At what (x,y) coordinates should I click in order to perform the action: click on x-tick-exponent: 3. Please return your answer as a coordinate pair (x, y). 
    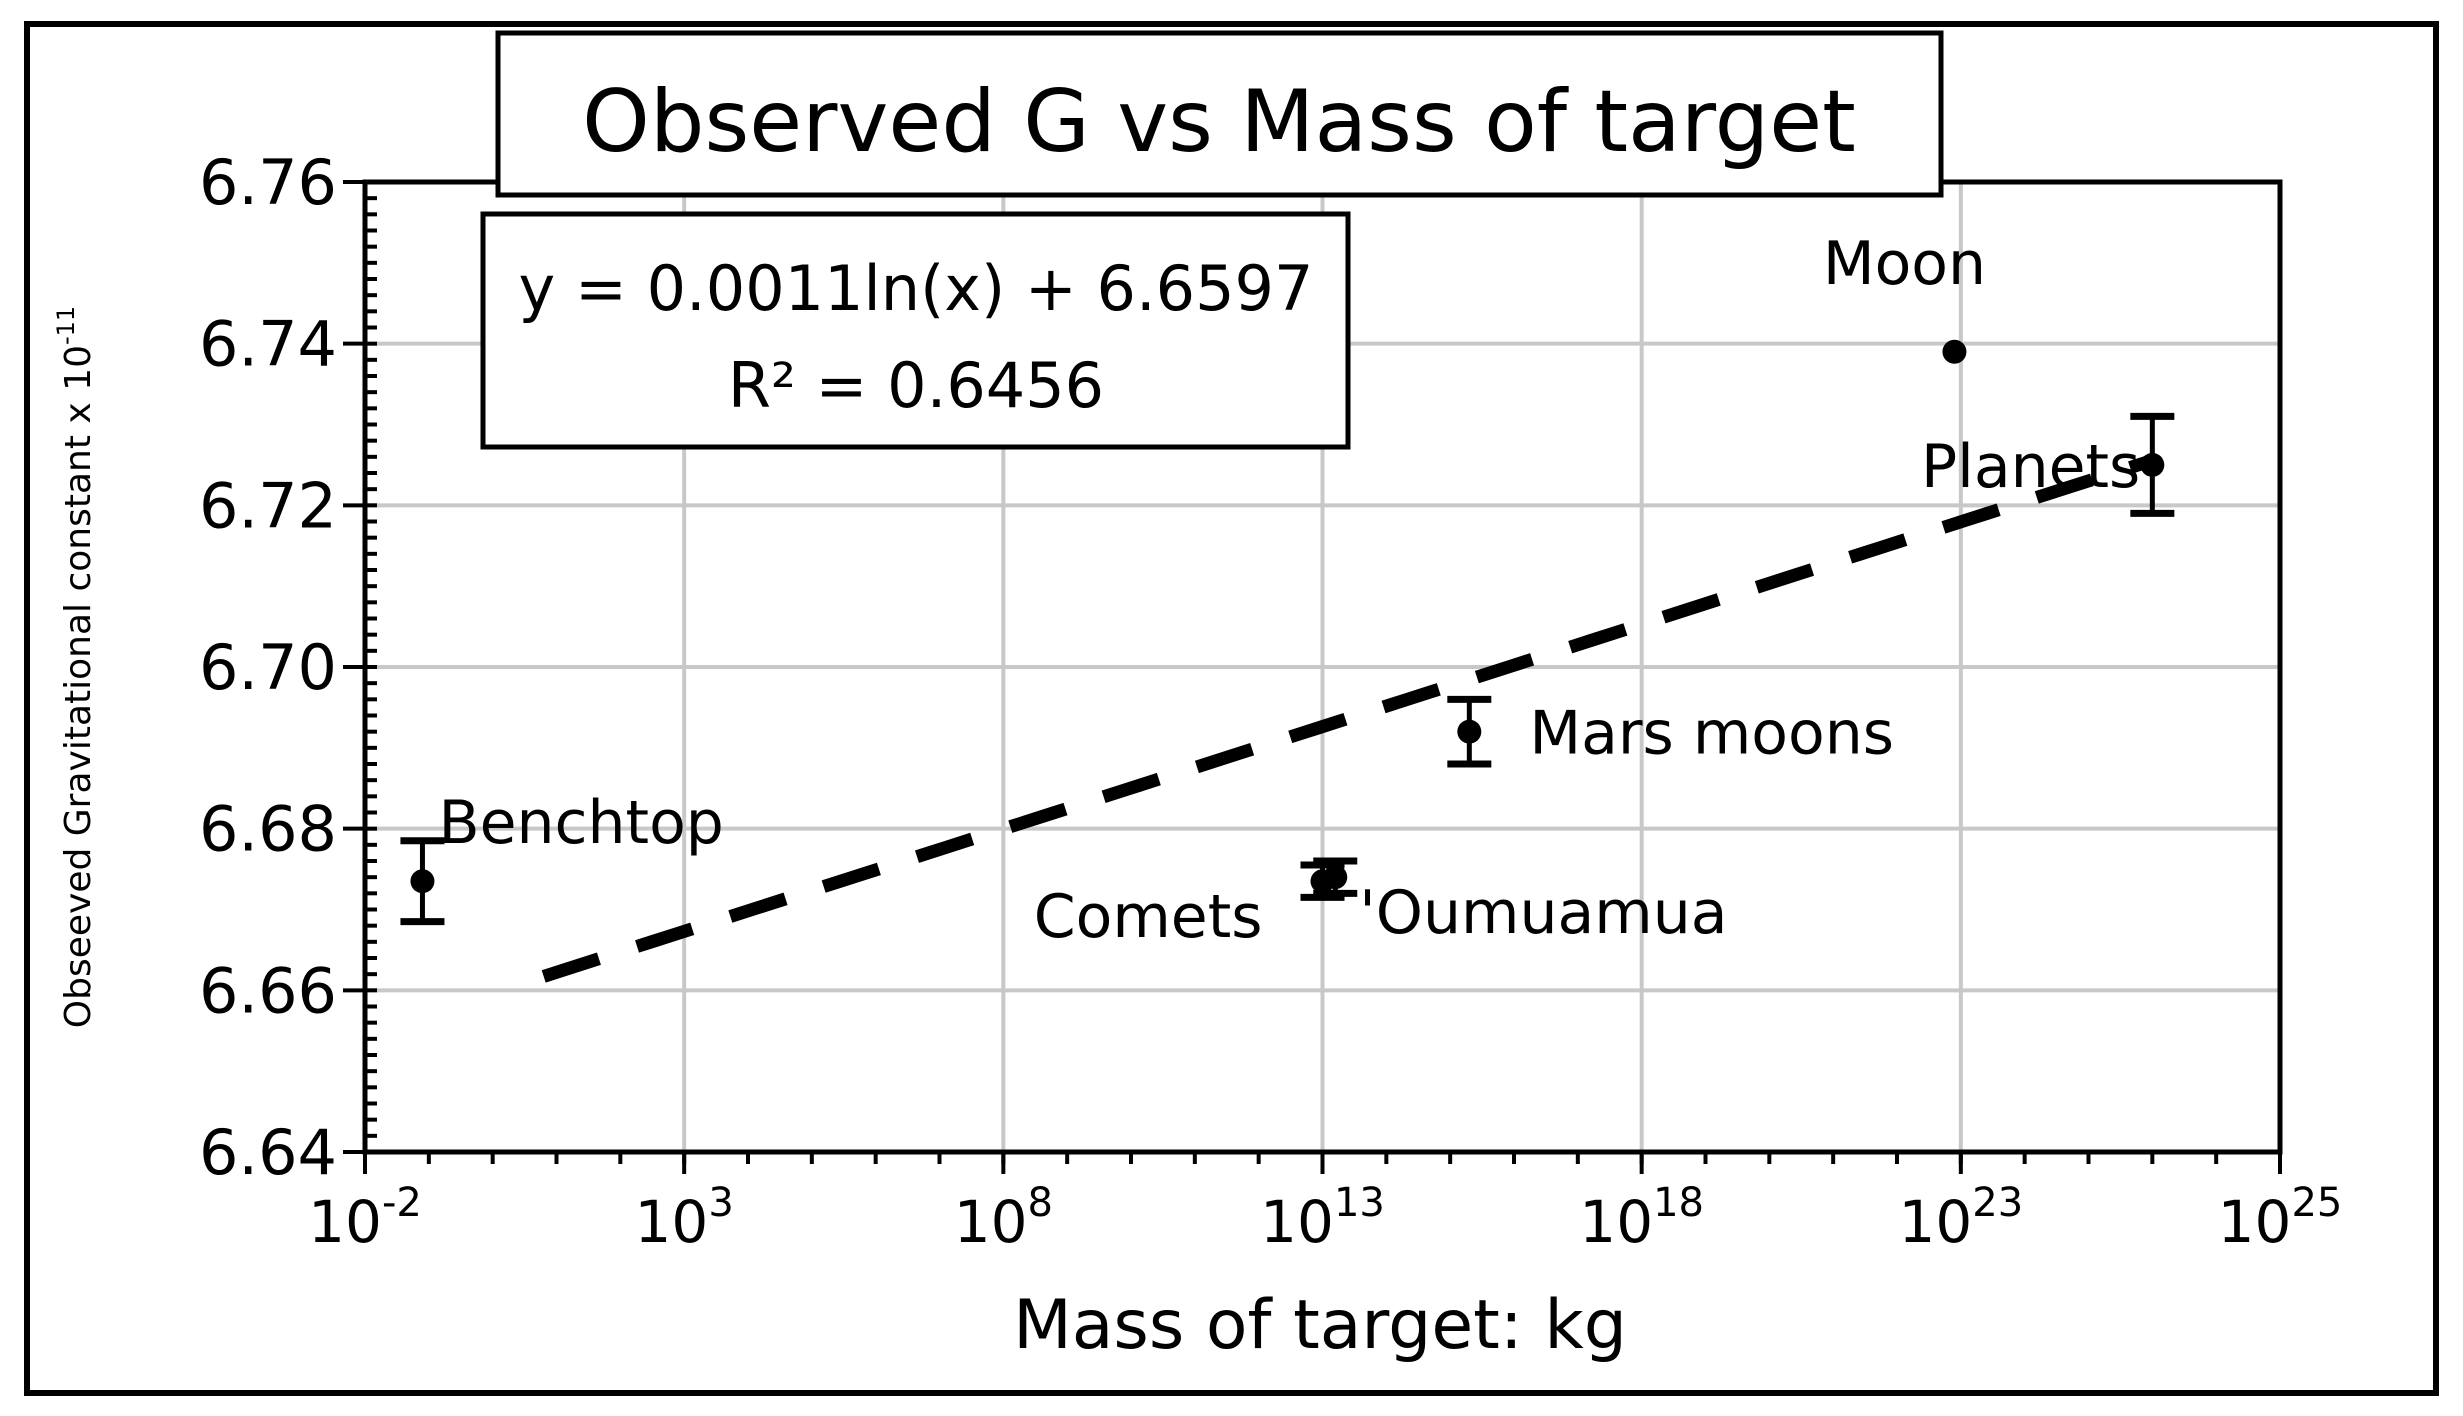
    Looking at the image, I should click on (720, 1203).